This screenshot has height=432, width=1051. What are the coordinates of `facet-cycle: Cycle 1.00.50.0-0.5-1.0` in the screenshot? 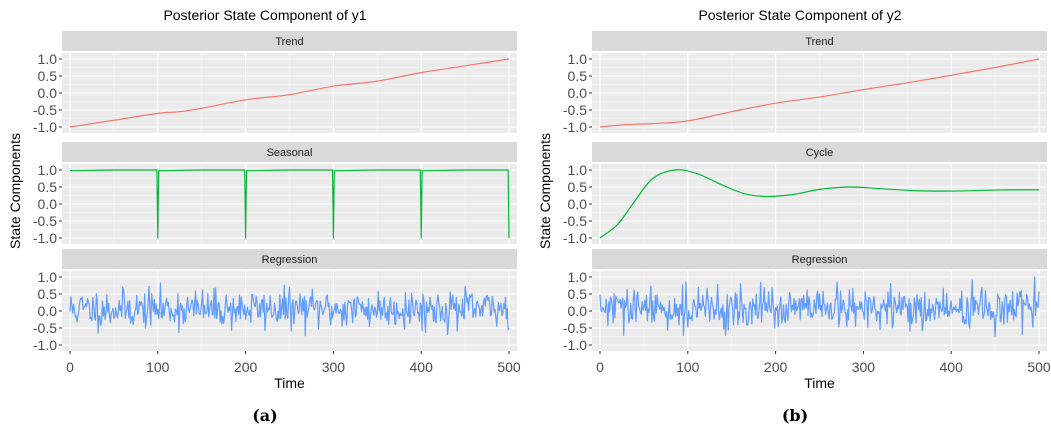 It's located at (805, 194).